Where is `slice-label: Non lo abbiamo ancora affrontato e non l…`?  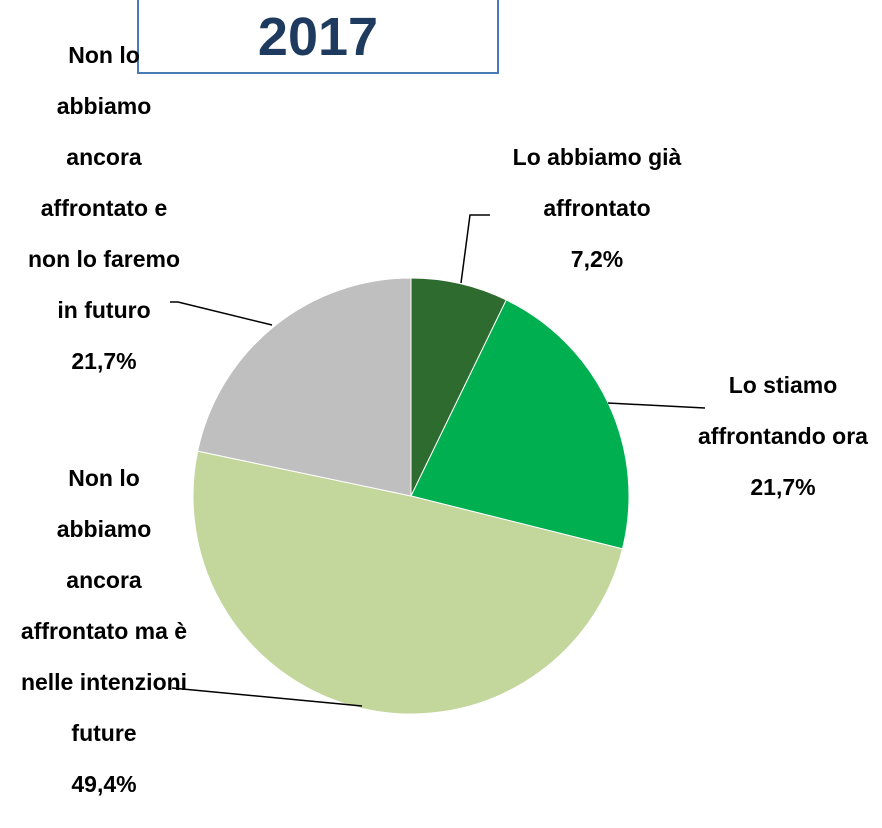
slice-label: Non lo abbiamo ancora affrontato e non l… is located at coordinates (104, 208).